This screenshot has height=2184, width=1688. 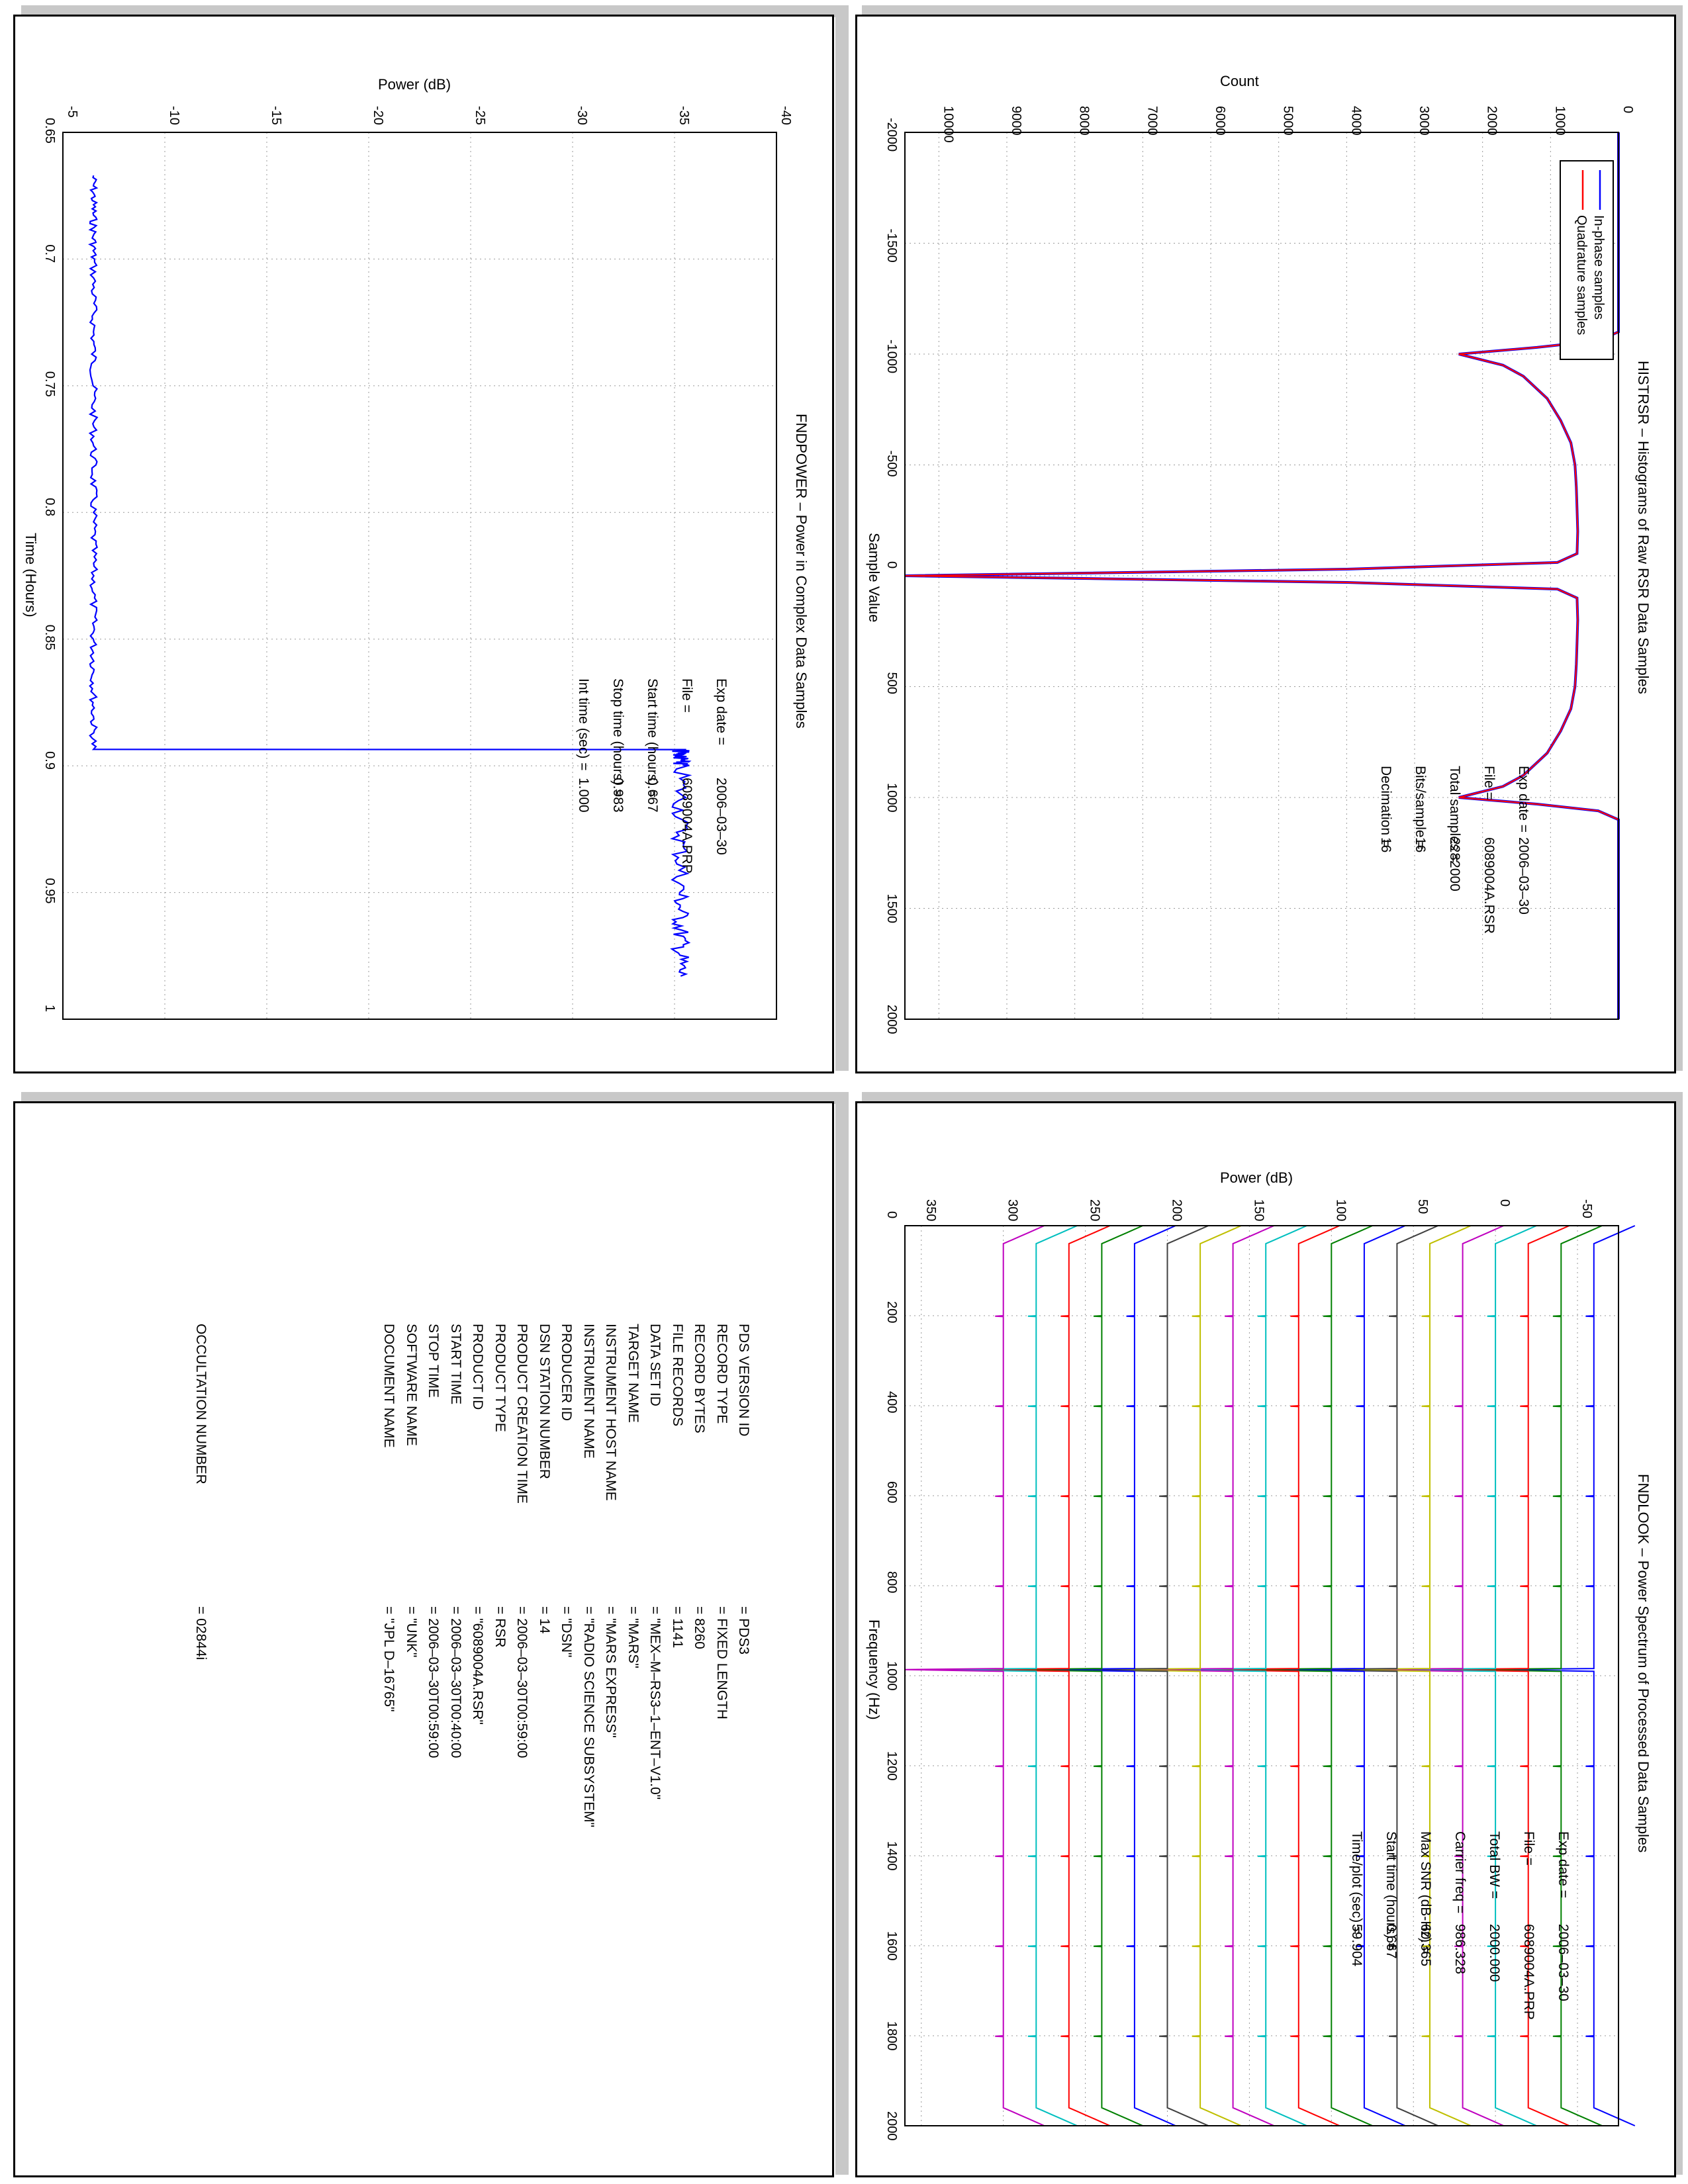 I want to click on look-xtick-label: 400, so click(x=891, y=1402).